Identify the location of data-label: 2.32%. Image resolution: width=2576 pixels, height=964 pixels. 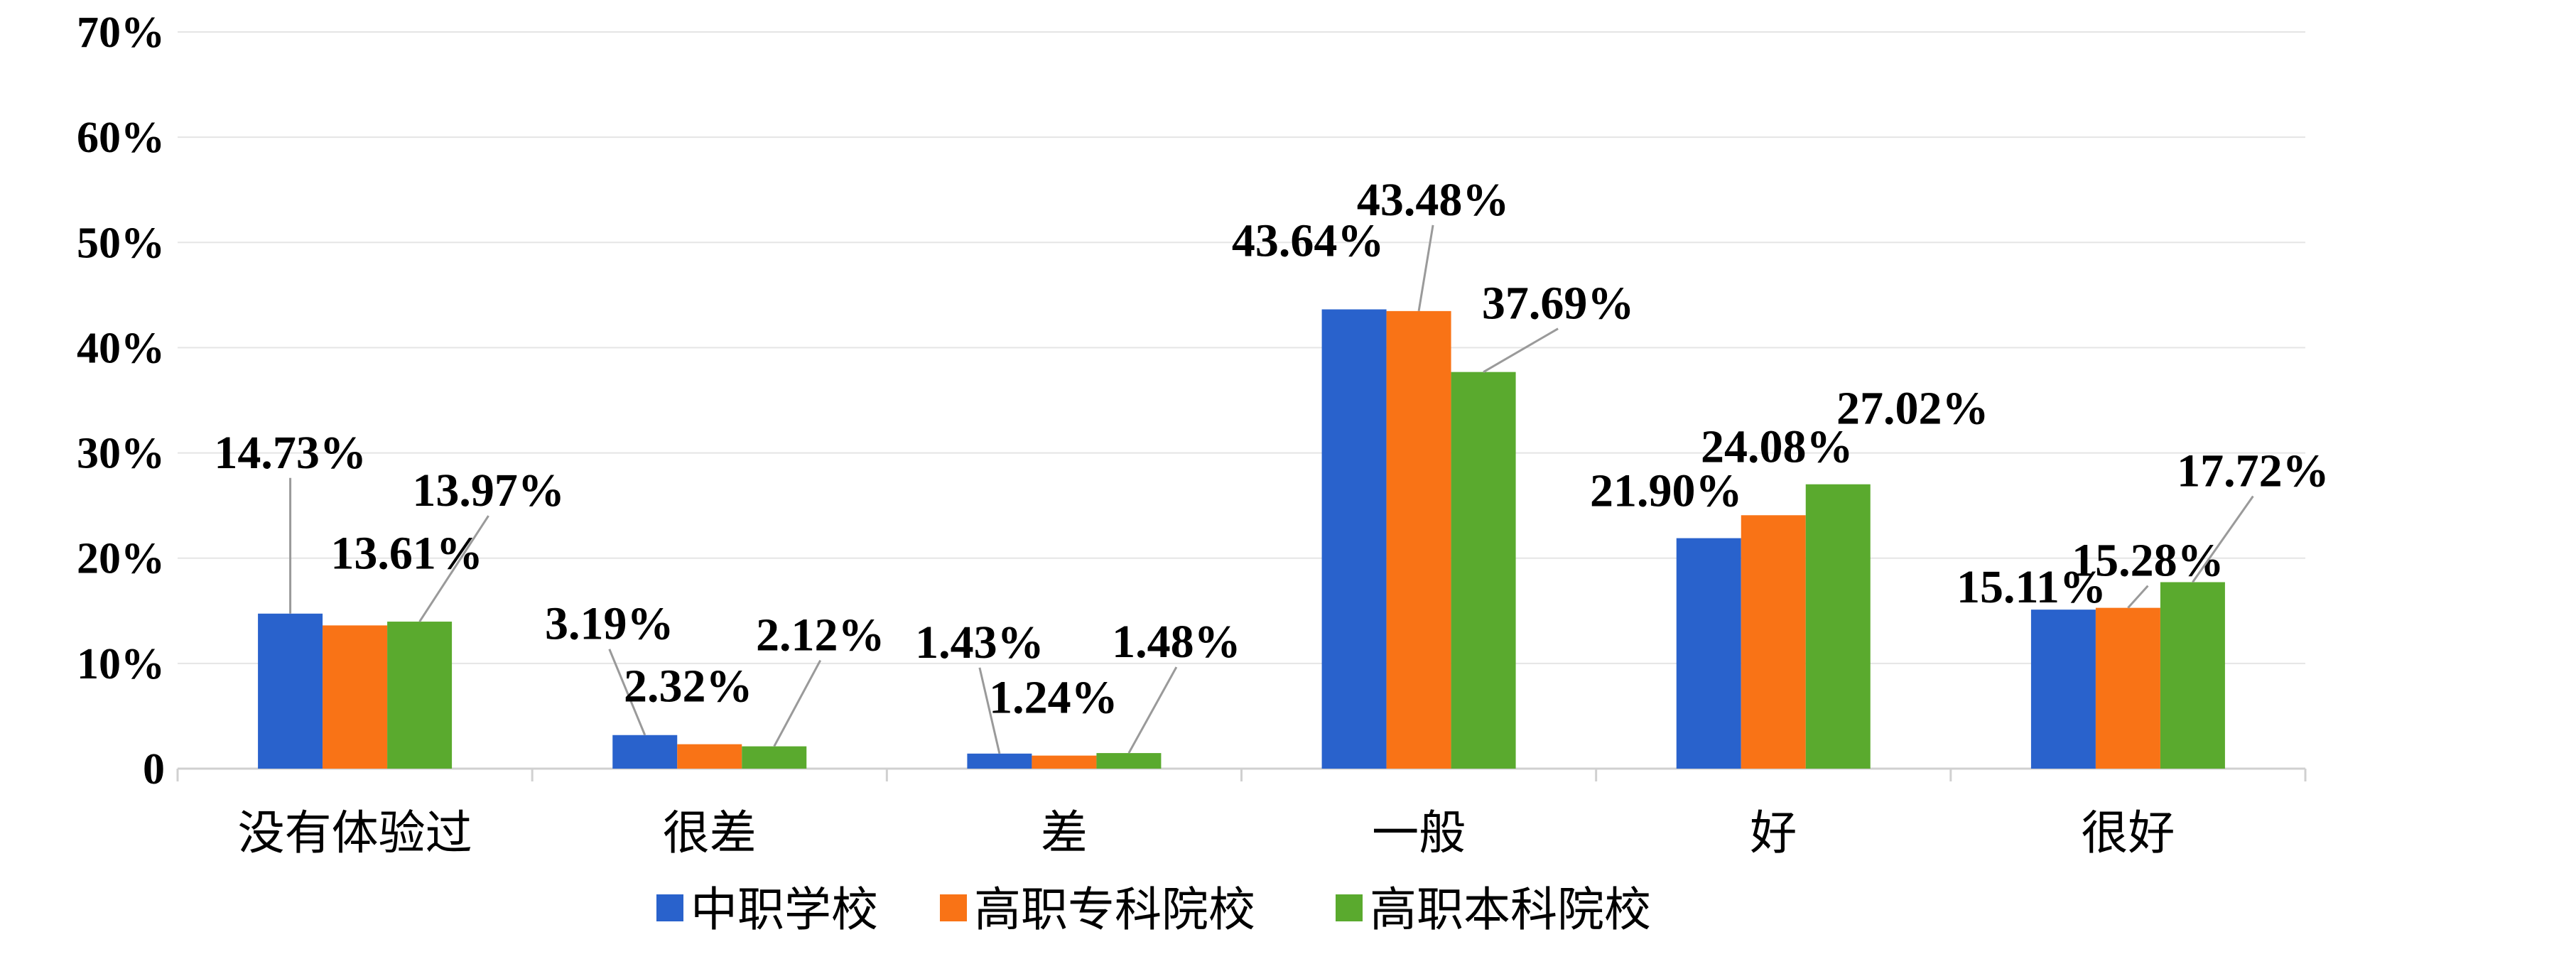
(688, 687).